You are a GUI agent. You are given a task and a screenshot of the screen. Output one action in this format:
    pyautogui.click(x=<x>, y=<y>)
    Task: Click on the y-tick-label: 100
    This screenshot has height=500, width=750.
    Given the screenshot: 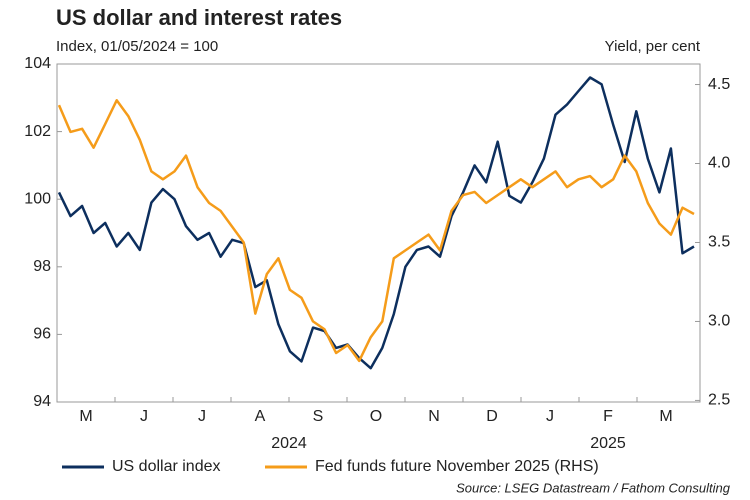 What is the action you would take?
    pyautogui.click(x=37, y=198)
    